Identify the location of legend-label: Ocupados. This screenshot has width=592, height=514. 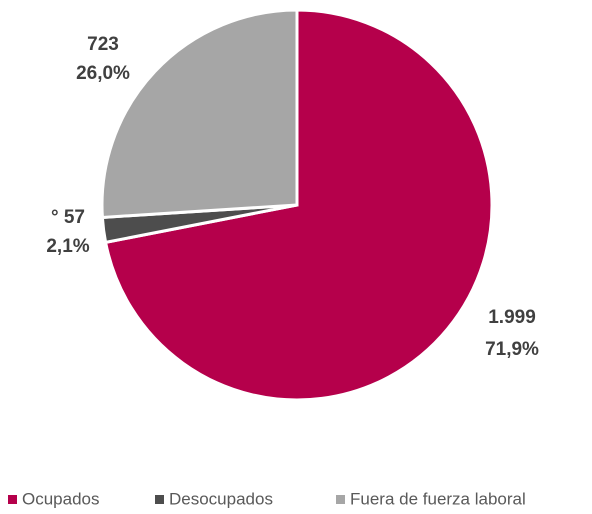
(61, 498).